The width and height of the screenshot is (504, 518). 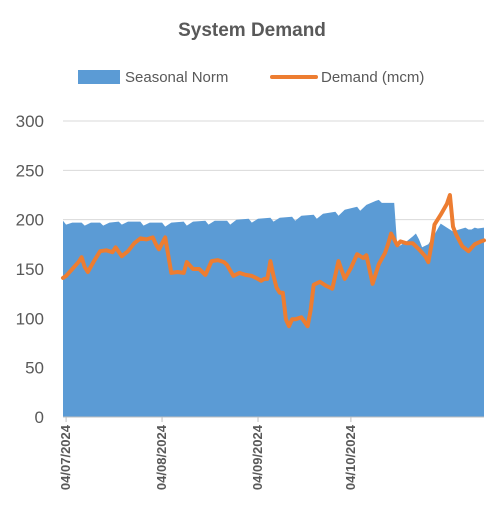 I want to click on y-tick-label-250: 250, so click(x=30, y=170).